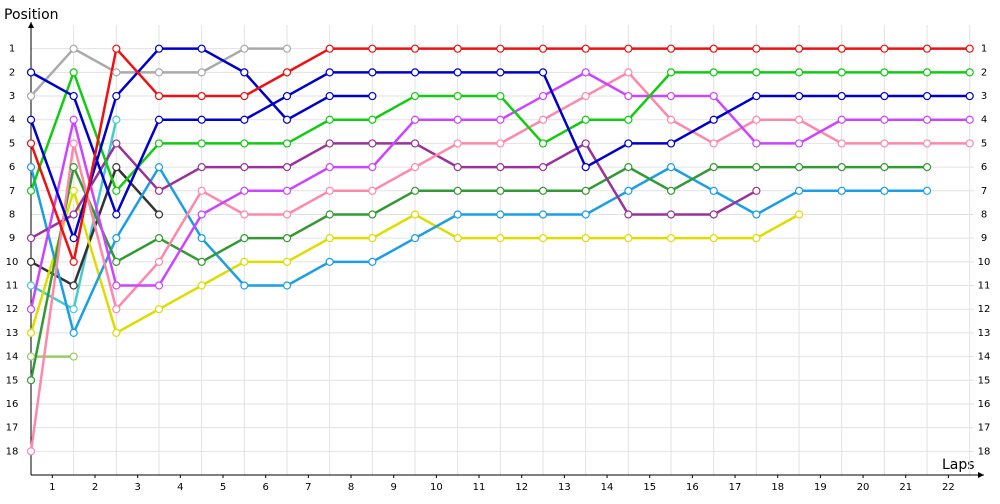 The image size is (1000, 504). Describe the element at coordinates (12, 191) in the screenshot. I see `y-tick-label: 7` at that location.